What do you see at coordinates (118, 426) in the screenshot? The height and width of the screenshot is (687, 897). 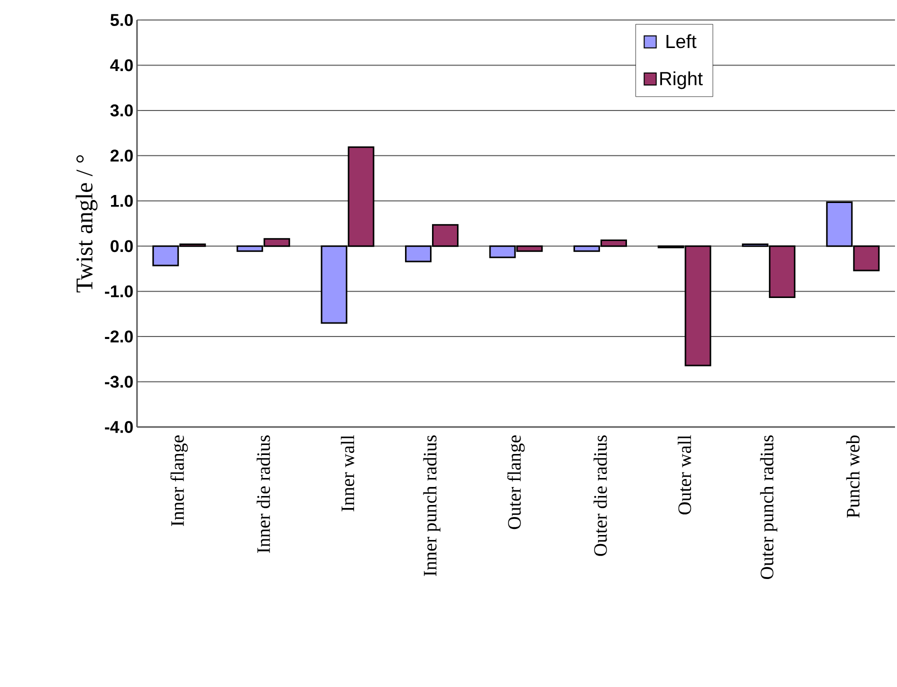 I see `y-tick-label: -4.0` at bounding box center [118, 426].